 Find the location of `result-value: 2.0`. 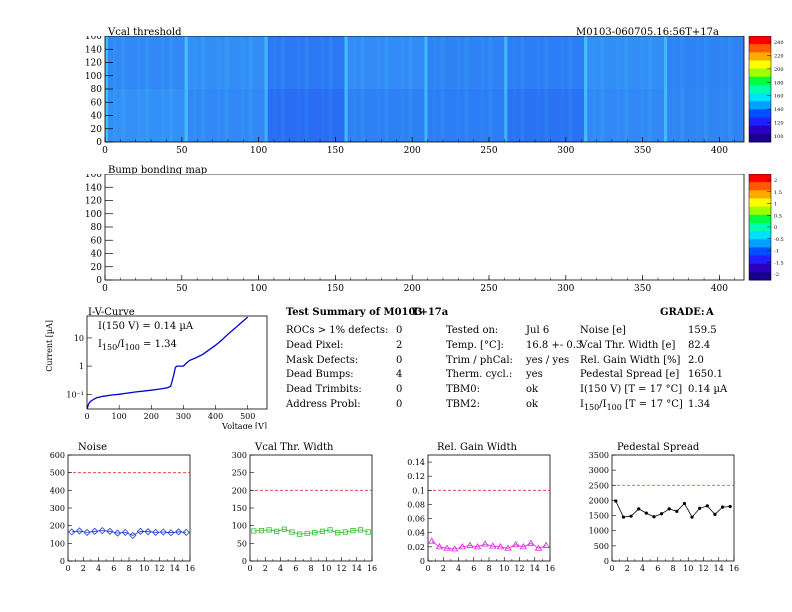

result-value: 2.0 is located at coordinates (696, 360).